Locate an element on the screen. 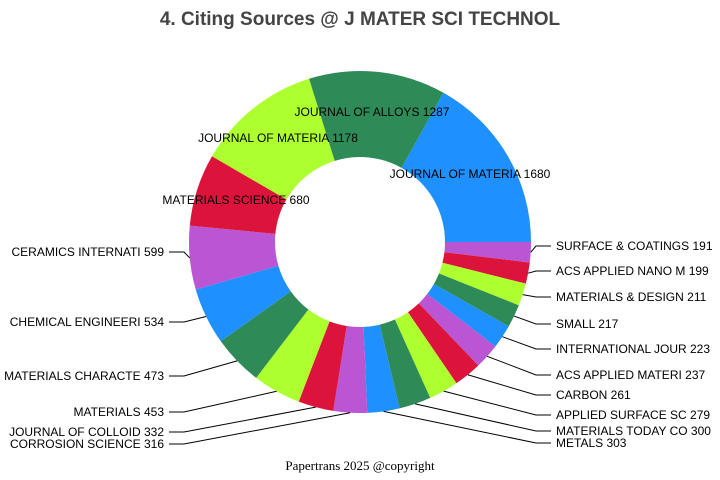 The width and height of the screenshot is (720, 480). slice-label: METALS 303 is located at coordinates (591, 443).